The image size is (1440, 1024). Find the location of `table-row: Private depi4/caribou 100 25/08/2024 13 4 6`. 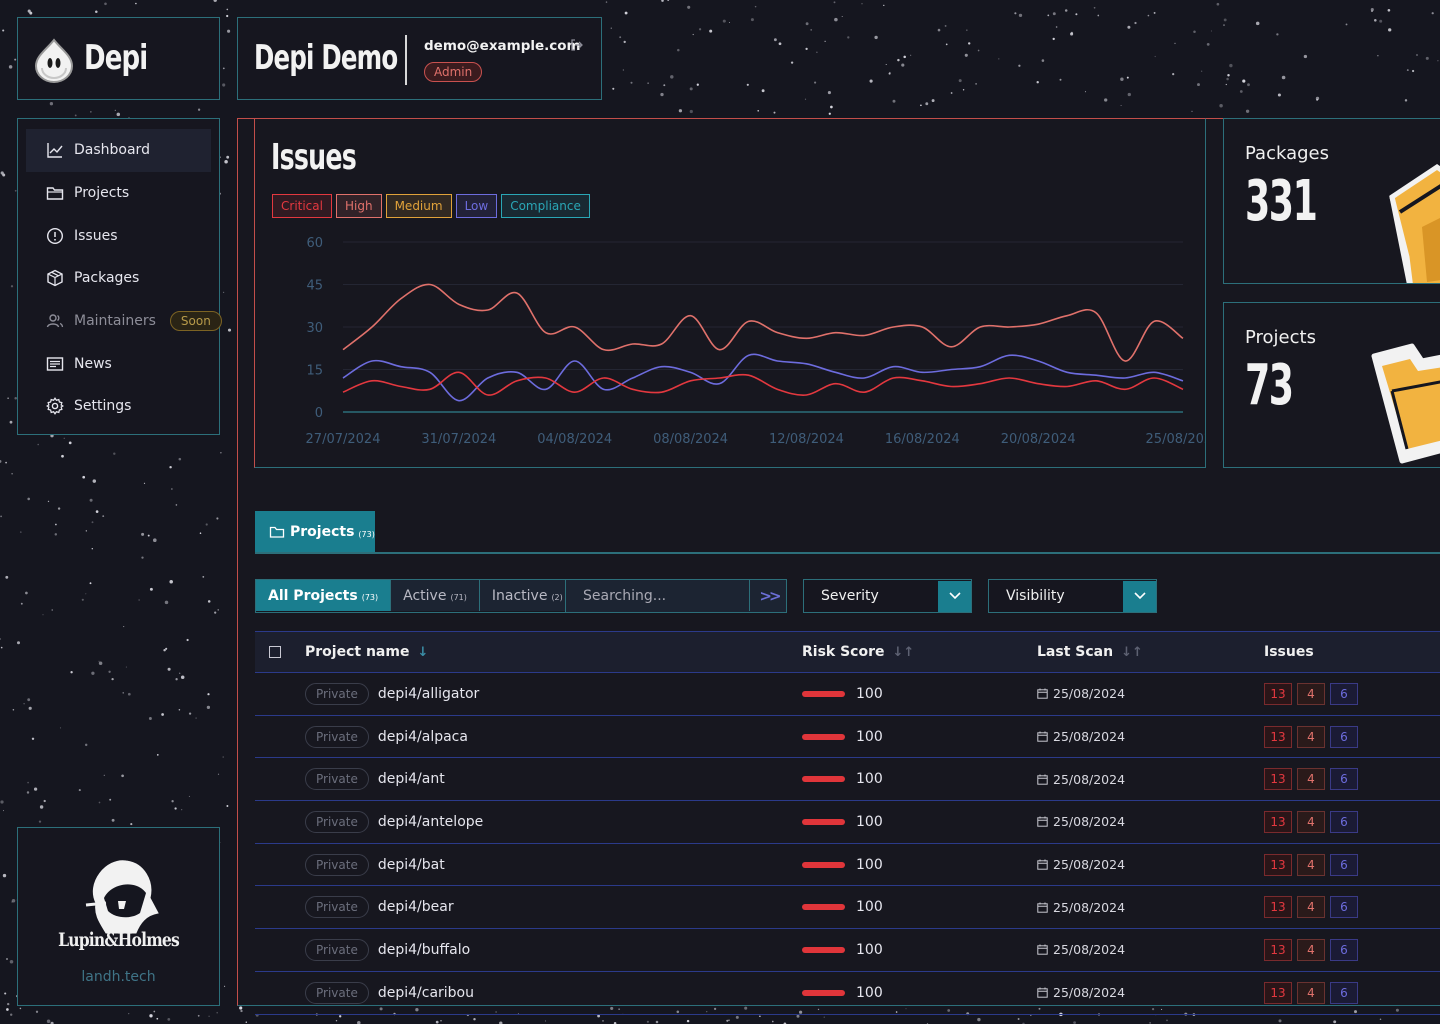

table-row: Private depi4/caribou 100 25/08/2024 13 4 6 is located at coordinates (847, 993).